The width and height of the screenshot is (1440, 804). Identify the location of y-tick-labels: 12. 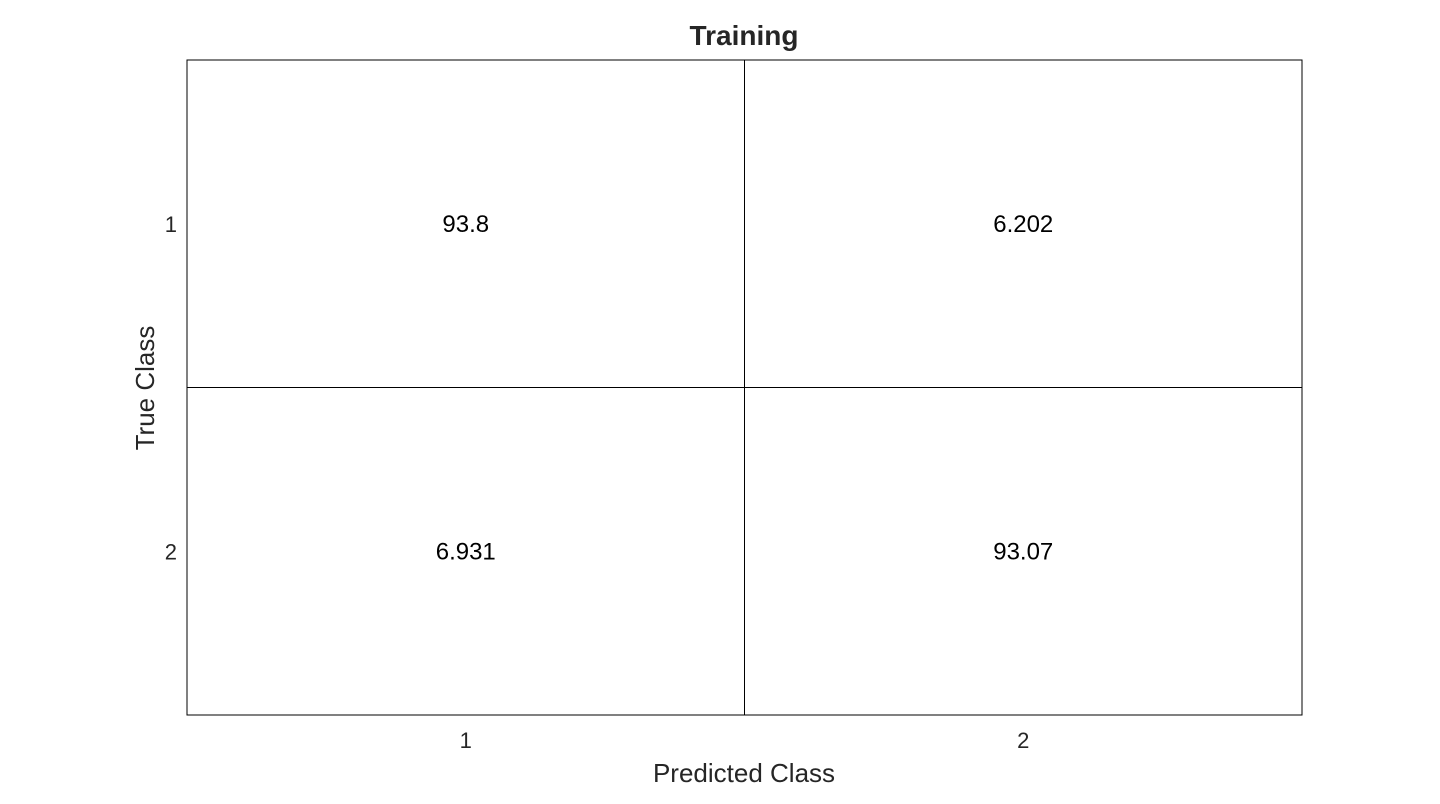
(171, 388).